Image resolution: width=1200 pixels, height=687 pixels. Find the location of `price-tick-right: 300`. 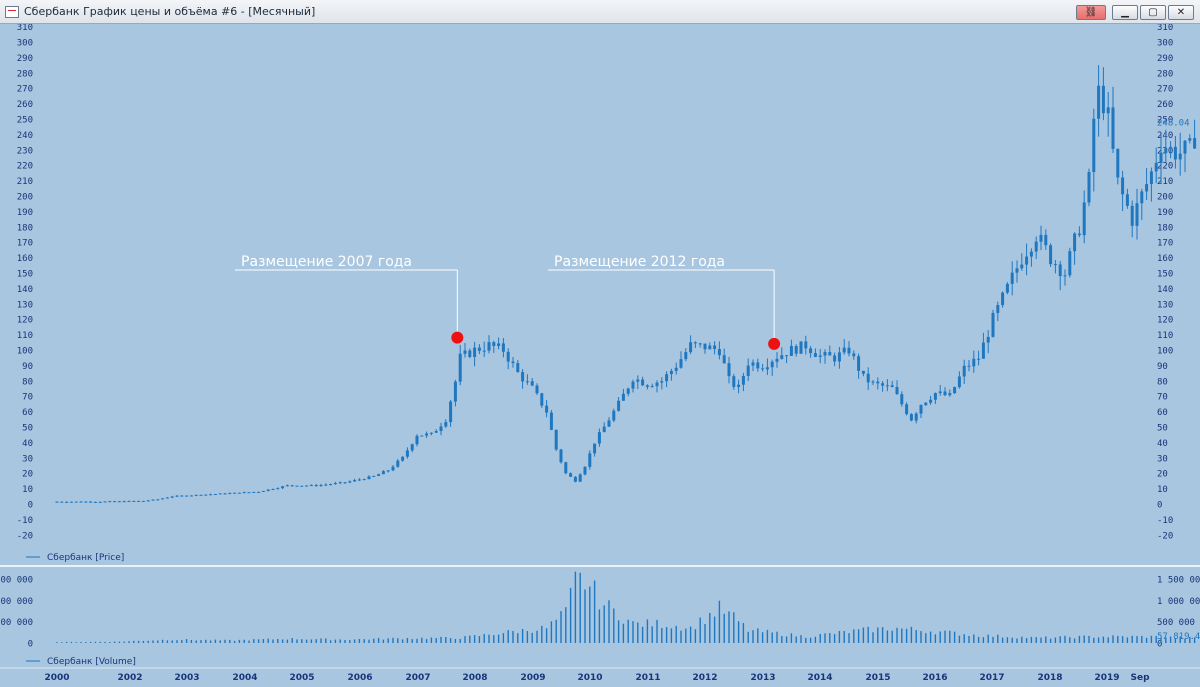

price-tick-right: 300 is located at coordinates (1165, 44).